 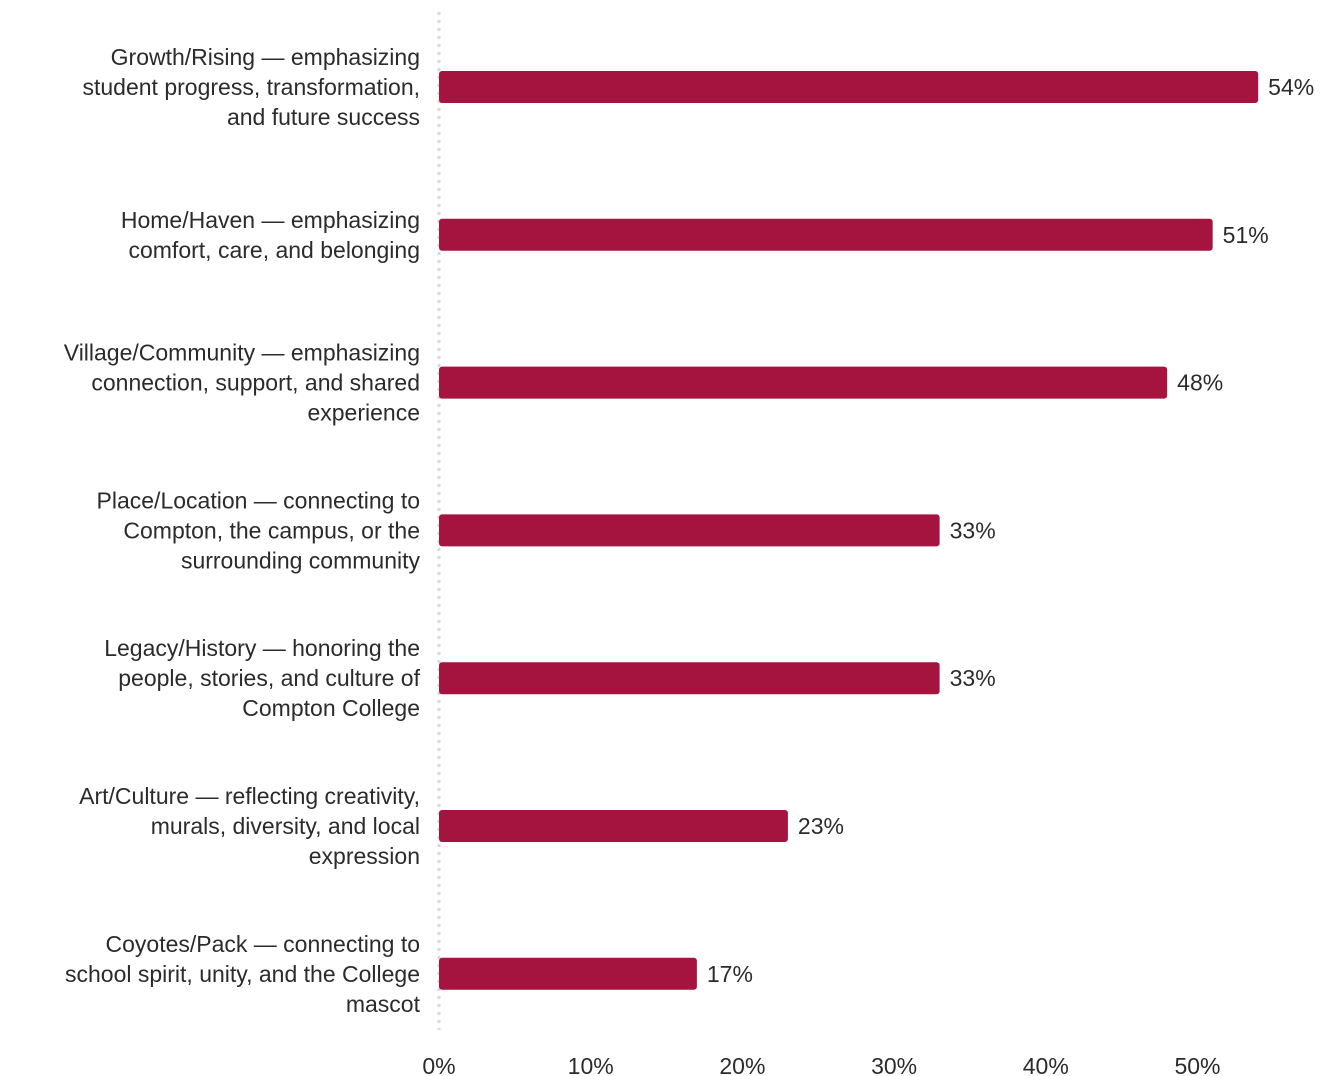 I want to click on bar-value-label: 48%, so click(x=1200, y=383).